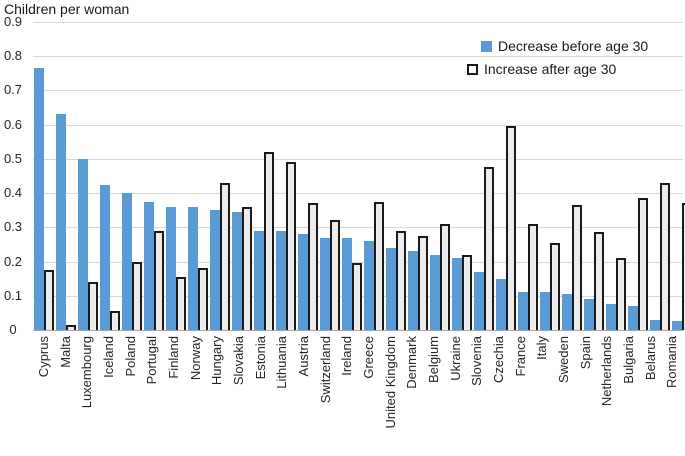  Describe the element at coordinates (13, 227) in the screenshot. I see `y-tick-label: 0.3` at that location.